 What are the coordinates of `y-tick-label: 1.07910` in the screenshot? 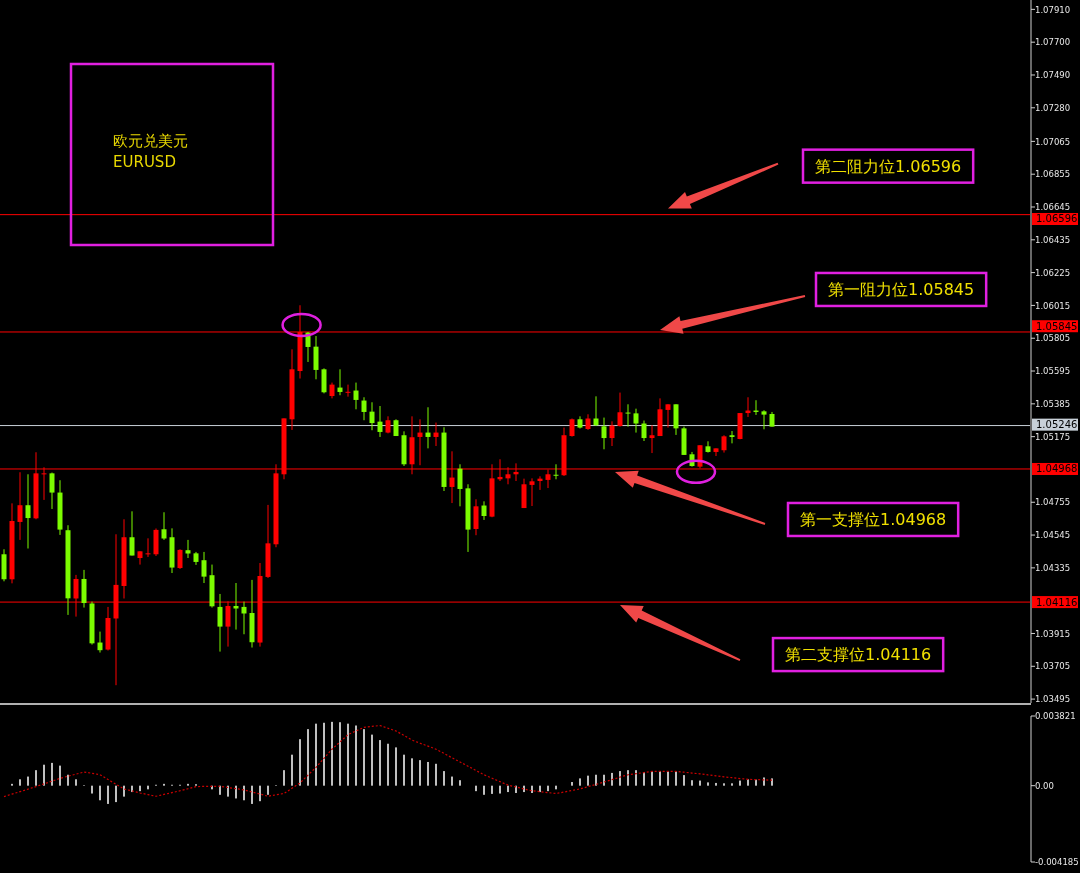 It's located at (1053, 9).